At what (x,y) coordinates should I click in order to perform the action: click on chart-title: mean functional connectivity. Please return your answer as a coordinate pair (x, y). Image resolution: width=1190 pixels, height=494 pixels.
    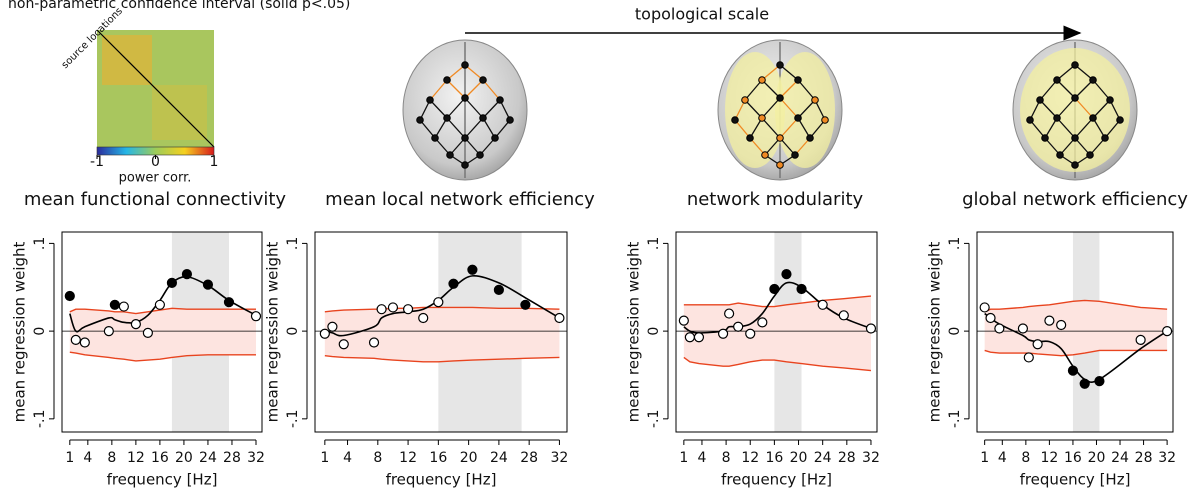
    Looking at the image, I should click on (155, 199).